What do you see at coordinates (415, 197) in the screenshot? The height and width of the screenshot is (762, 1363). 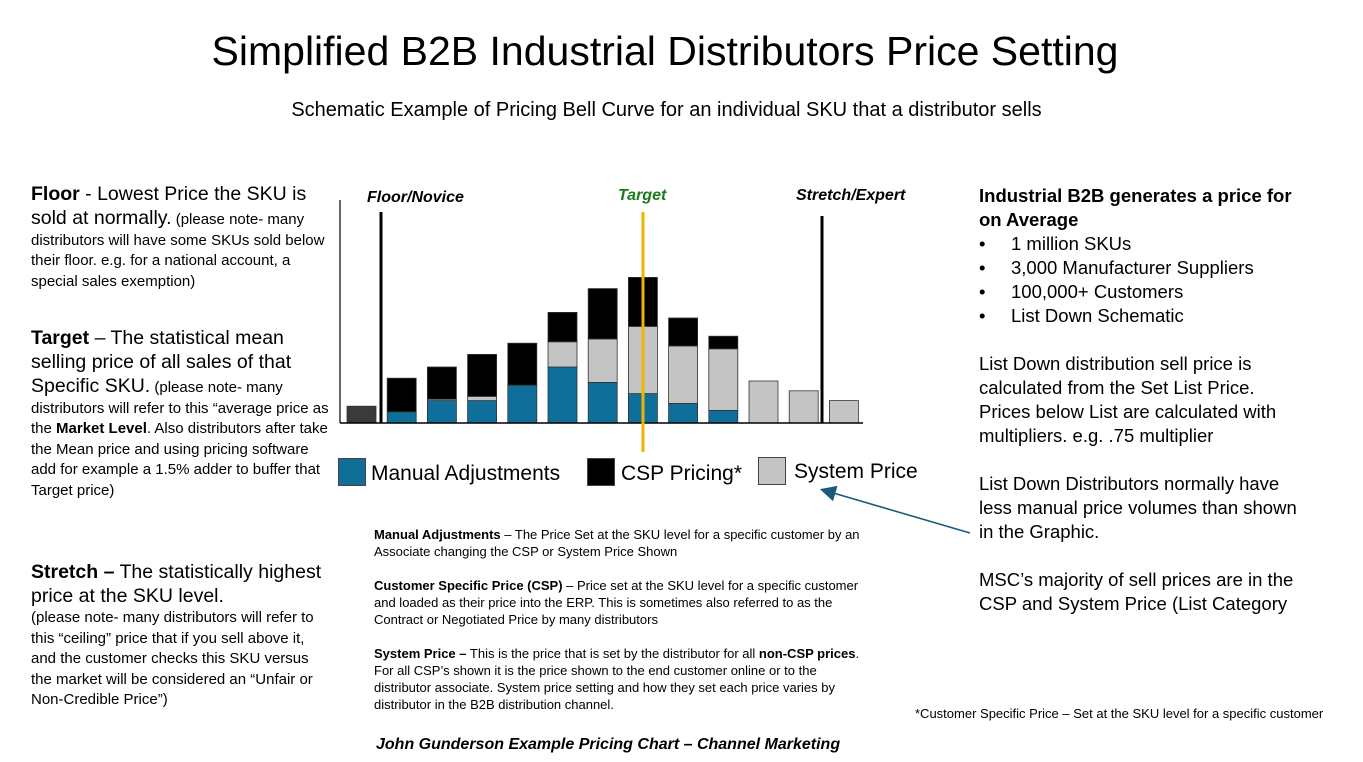 I see `floor-zone-label: Floor/Novice` at bounding box center [415, 197].